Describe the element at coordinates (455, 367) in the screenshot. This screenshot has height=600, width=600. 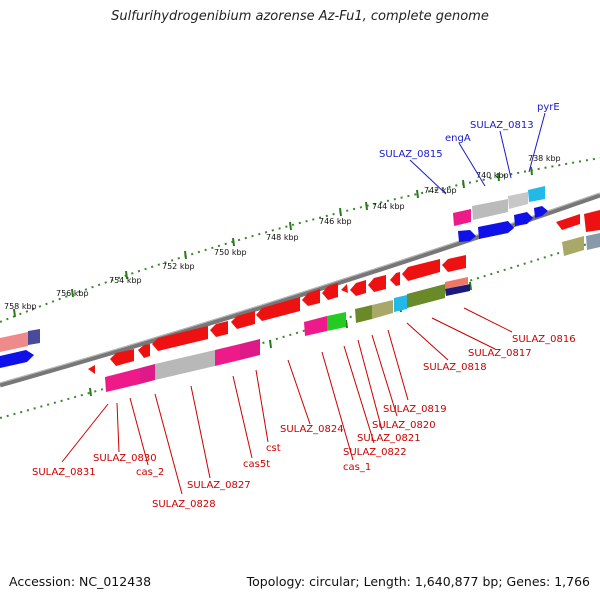
I see `gene-label-SULAZ_0818: SULAZ_0818` at that location.